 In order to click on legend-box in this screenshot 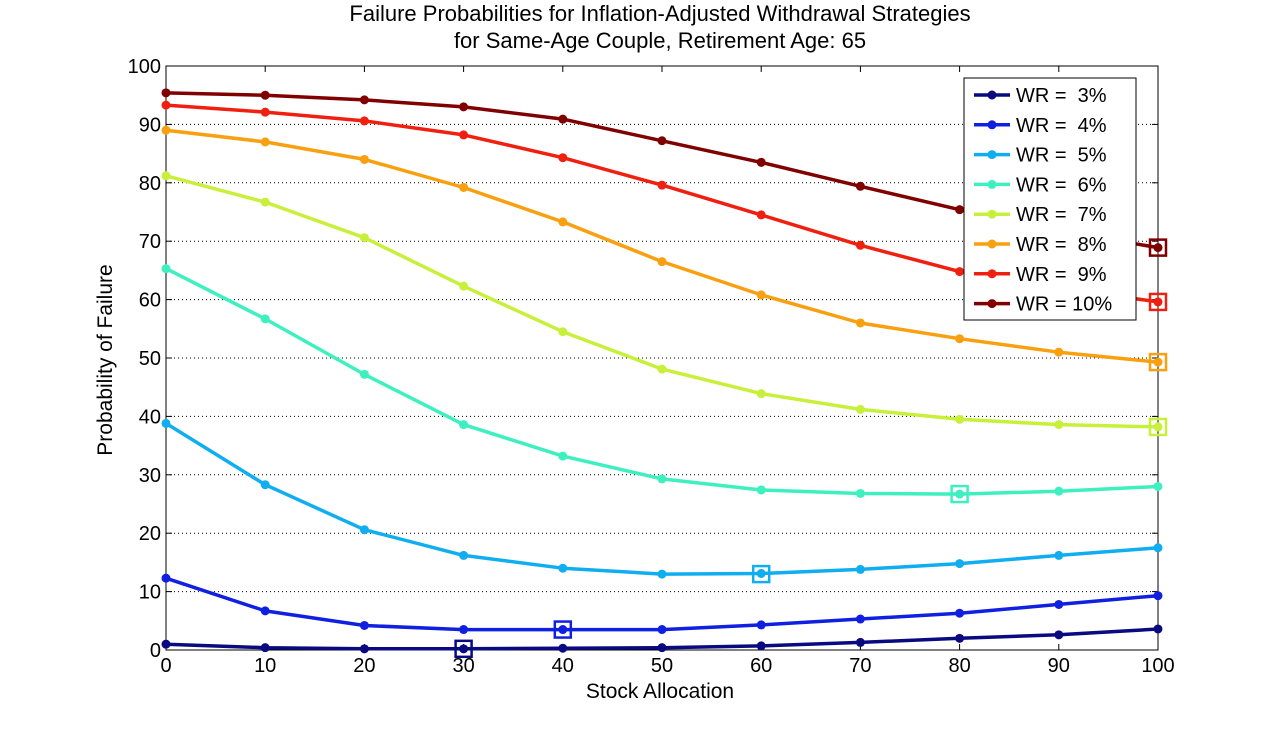, I will do `click(1050, 199)`.